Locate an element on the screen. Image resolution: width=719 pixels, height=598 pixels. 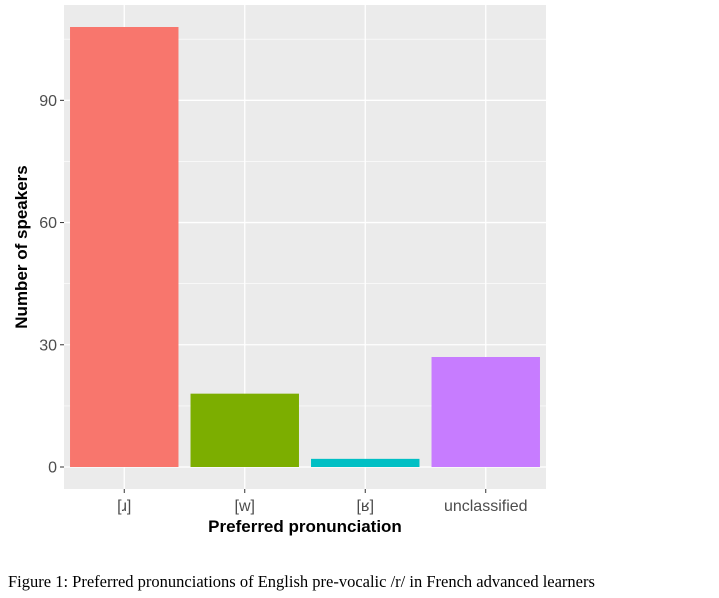
x-tick-label: [ɹ] is located at coordinates (124, 506).